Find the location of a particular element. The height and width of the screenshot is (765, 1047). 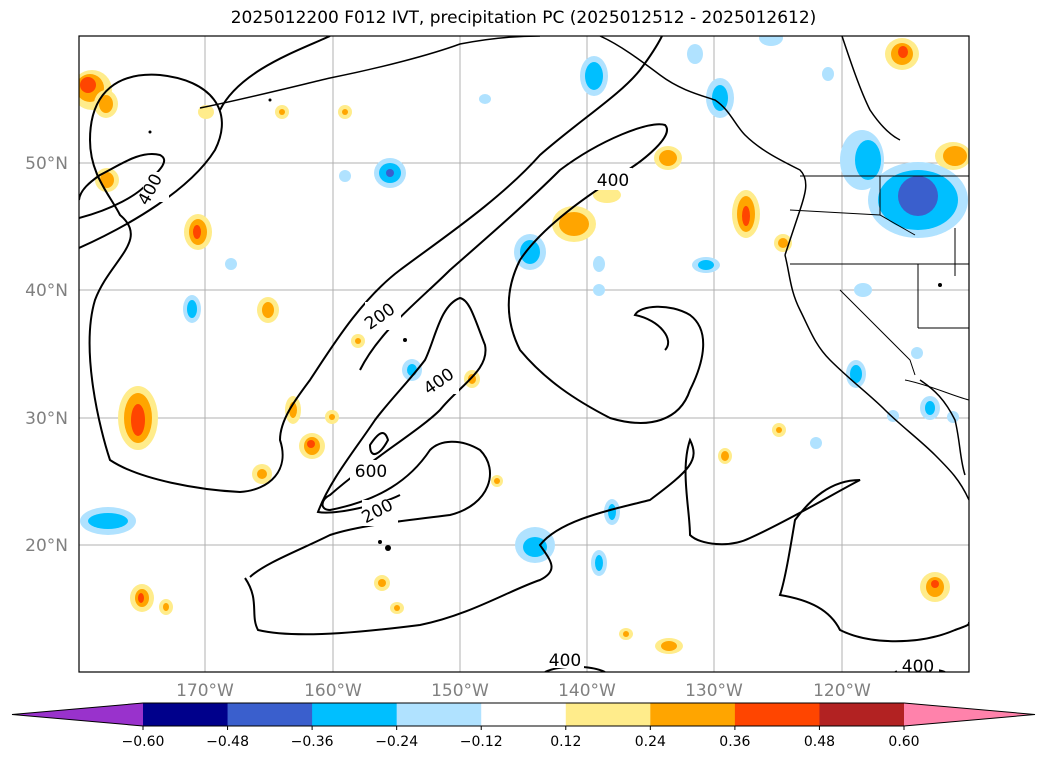

lat-label: 30°N is located at coordinates (46, 419).